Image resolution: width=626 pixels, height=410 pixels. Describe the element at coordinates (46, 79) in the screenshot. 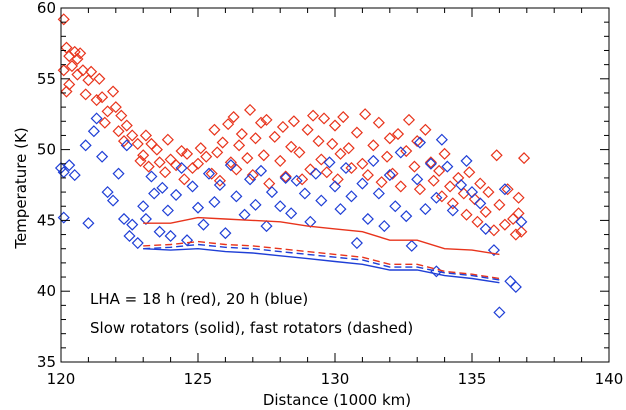

I see `y-tick-label: 55` at that location.